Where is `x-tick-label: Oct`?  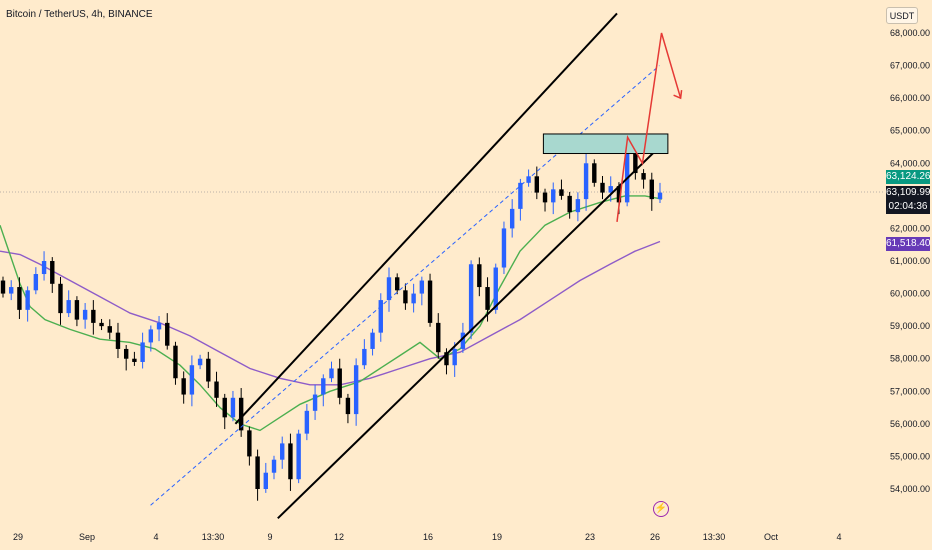 x-tick-label: Oct is located at coordinates (771, 537).